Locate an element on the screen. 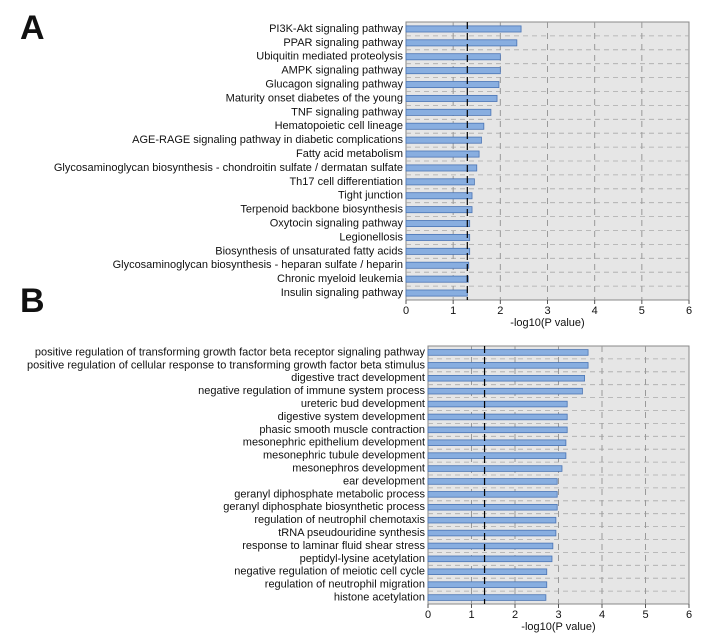  y-tick-label: Ubiquitin mediated proteolysis is located at coordinates (329, 57).